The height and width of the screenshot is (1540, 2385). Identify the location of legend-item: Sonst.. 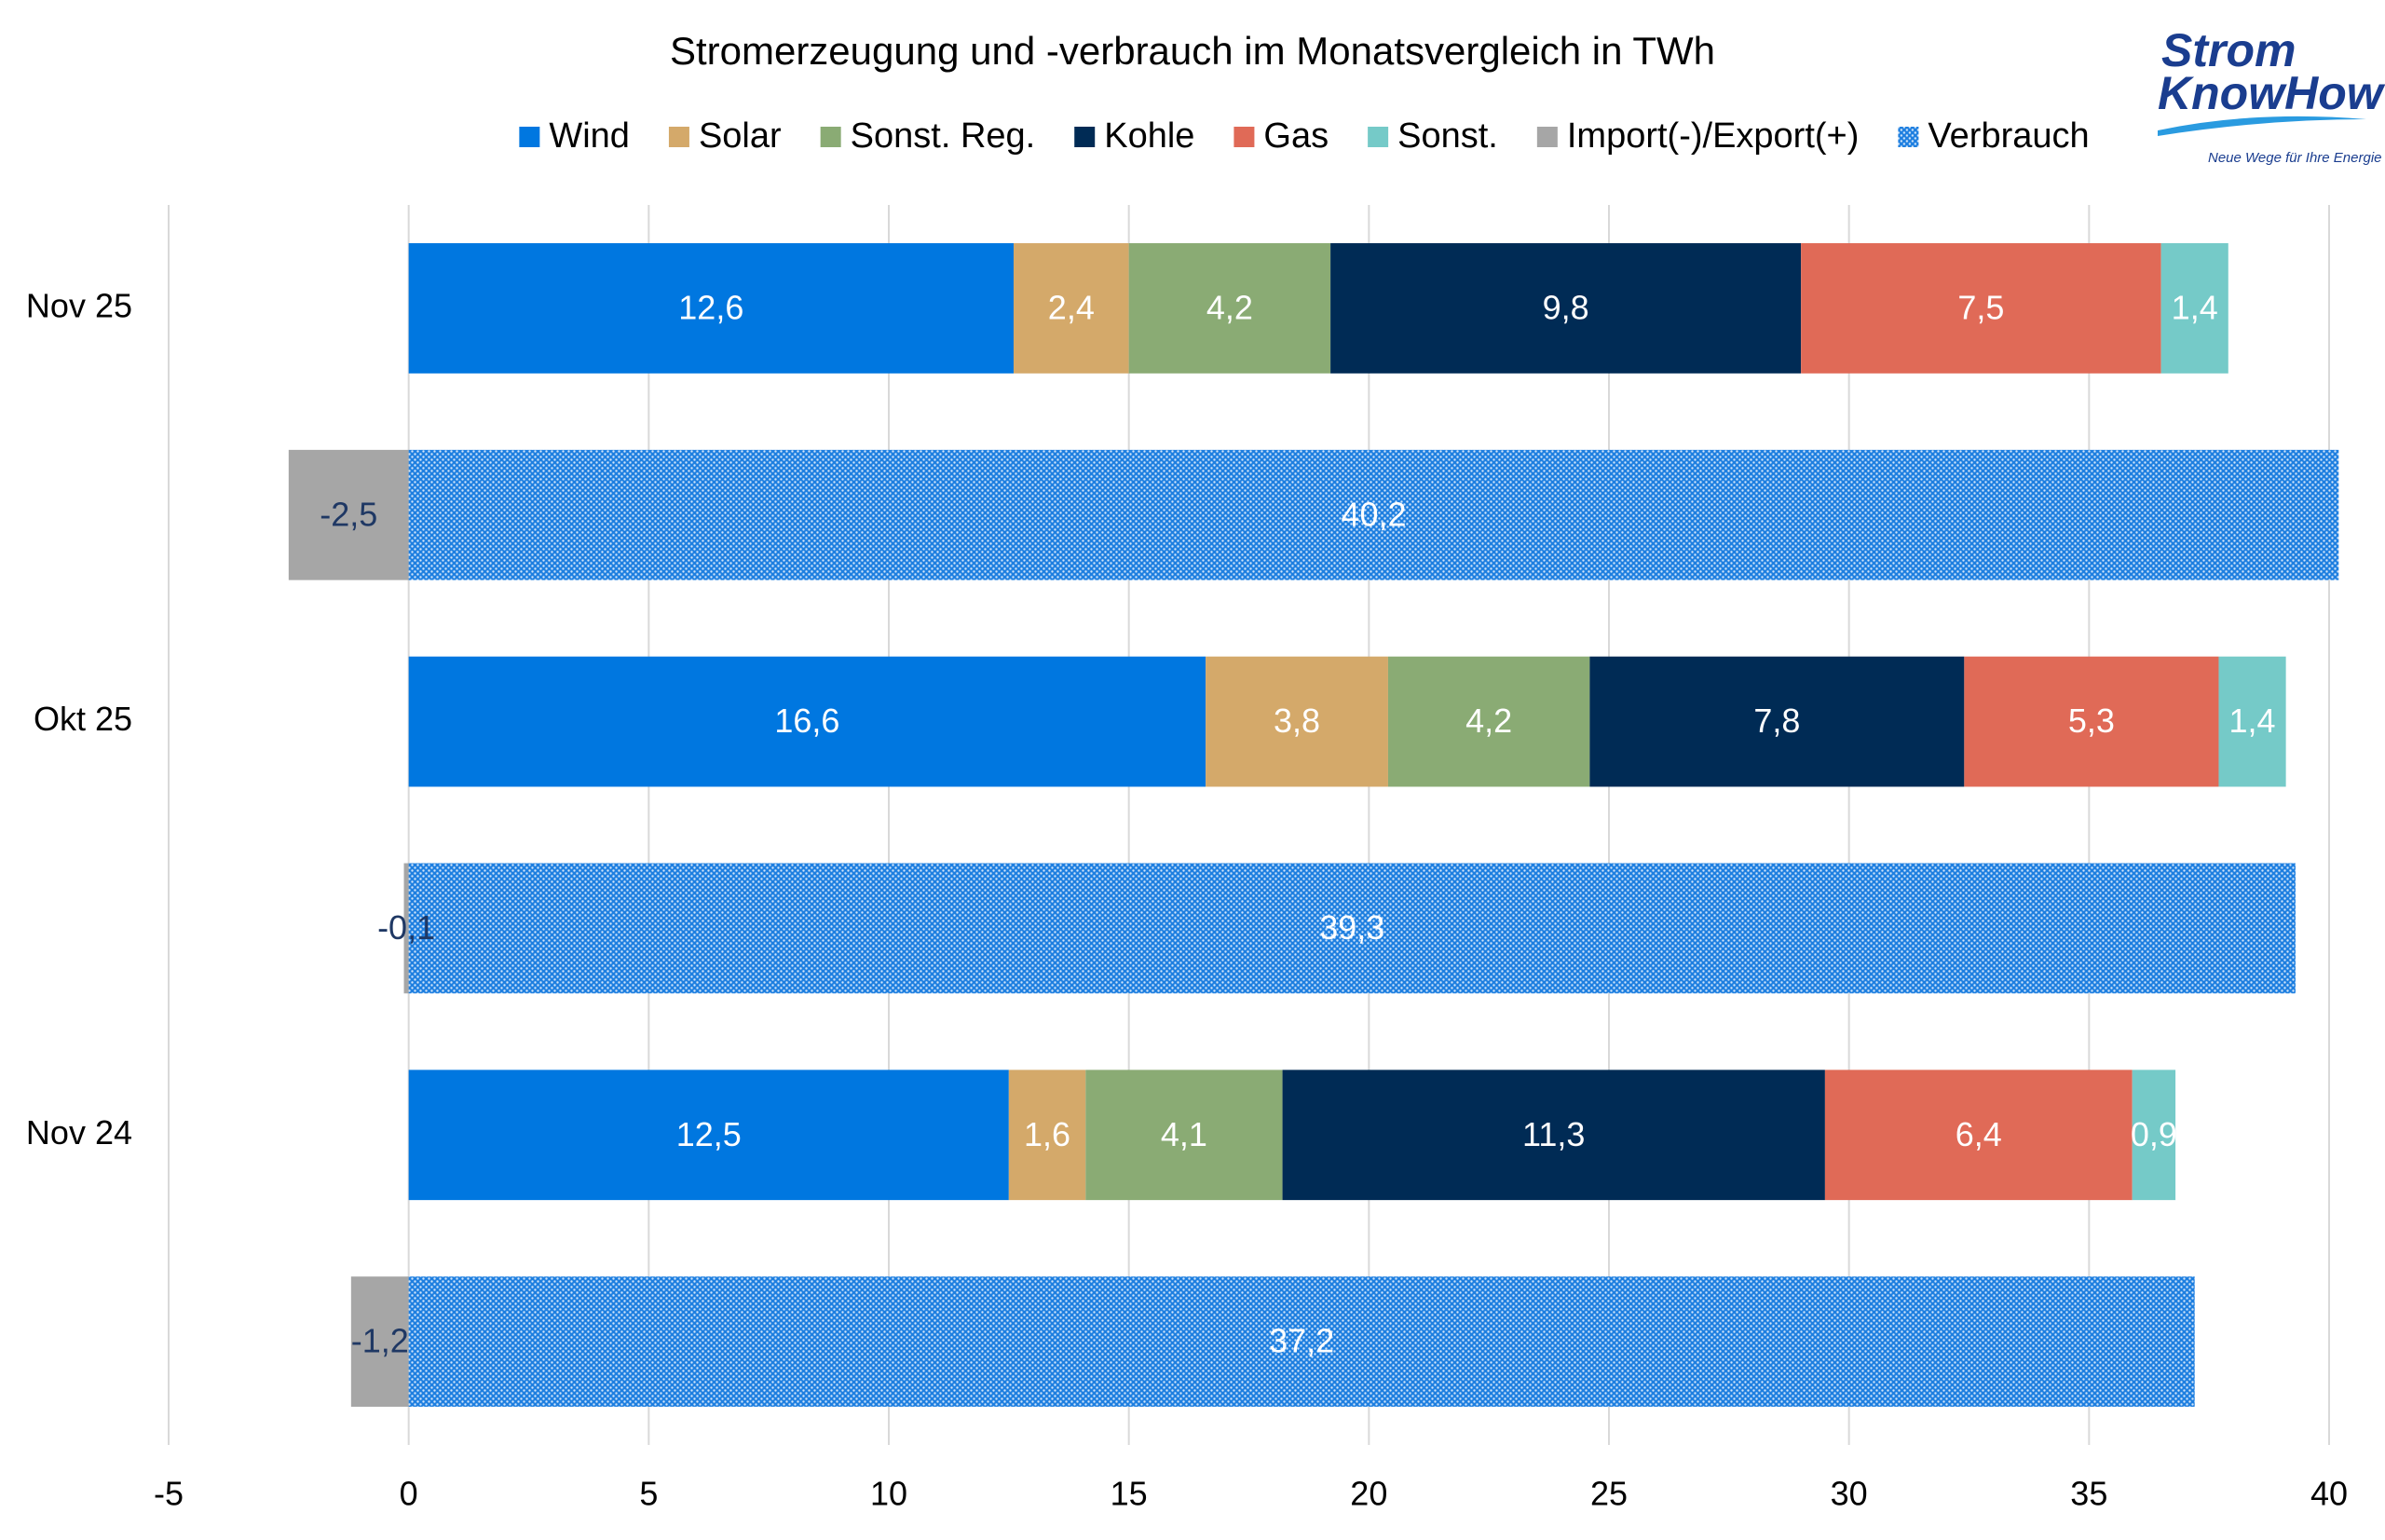
(1433, 136).